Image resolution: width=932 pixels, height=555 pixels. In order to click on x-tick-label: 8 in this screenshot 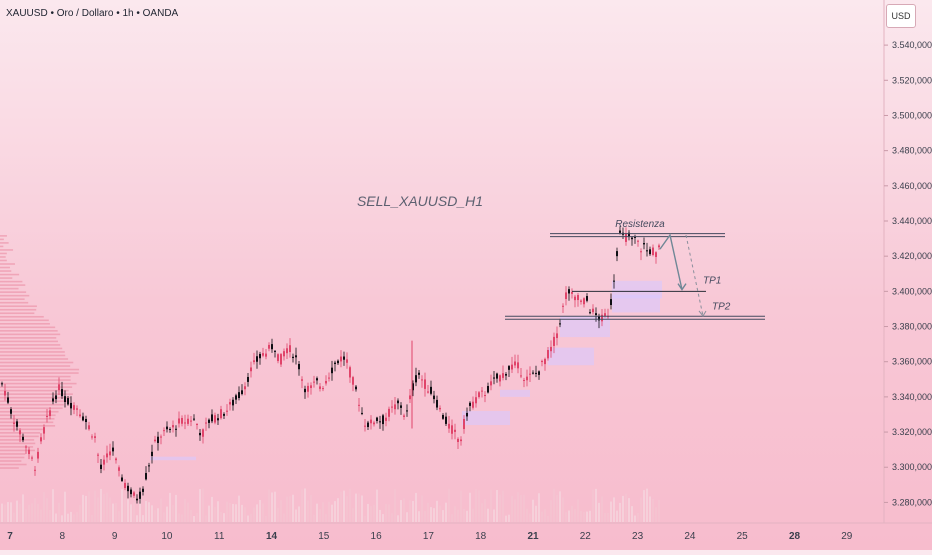, I will do `click(63, 536)`.